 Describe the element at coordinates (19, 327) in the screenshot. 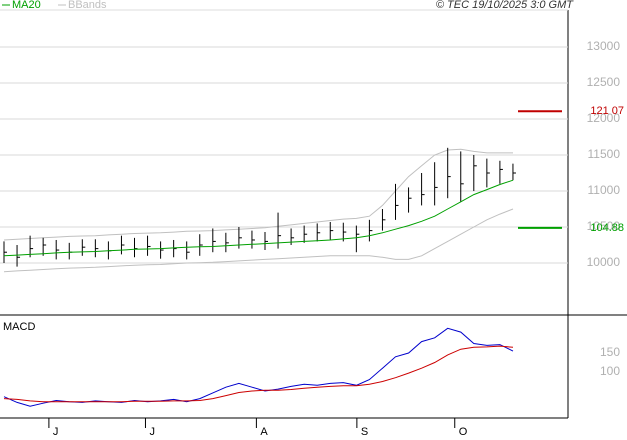

I see `panel-title: MACD` at that location.